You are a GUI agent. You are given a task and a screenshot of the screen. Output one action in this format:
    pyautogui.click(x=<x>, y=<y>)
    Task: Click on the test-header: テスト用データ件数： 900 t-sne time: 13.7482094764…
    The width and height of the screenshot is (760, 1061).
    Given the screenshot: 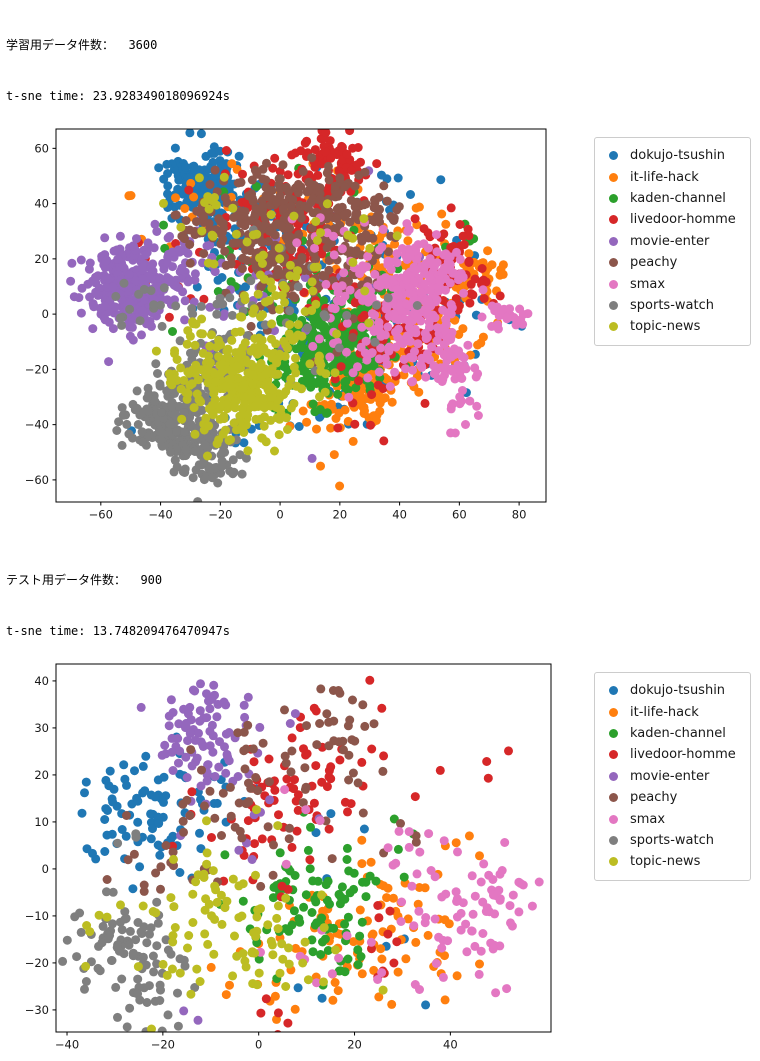 What is the action you would take?
    pyautogui.click(x=383, y=597)
    